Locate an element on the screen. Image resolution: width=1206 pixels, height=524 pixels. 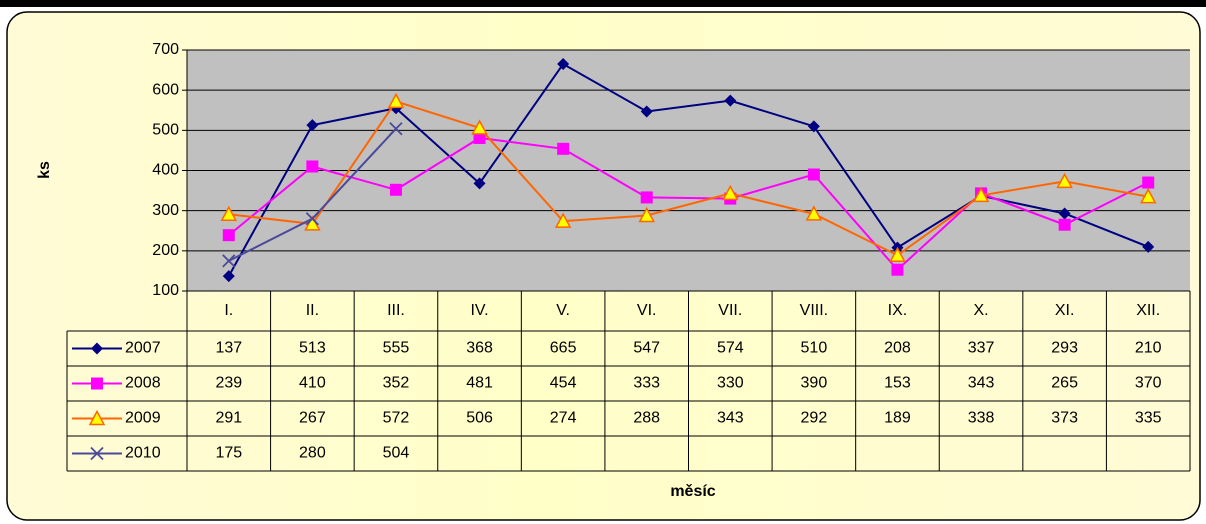
table-cell: 352 is located at coordinates (396, 383).